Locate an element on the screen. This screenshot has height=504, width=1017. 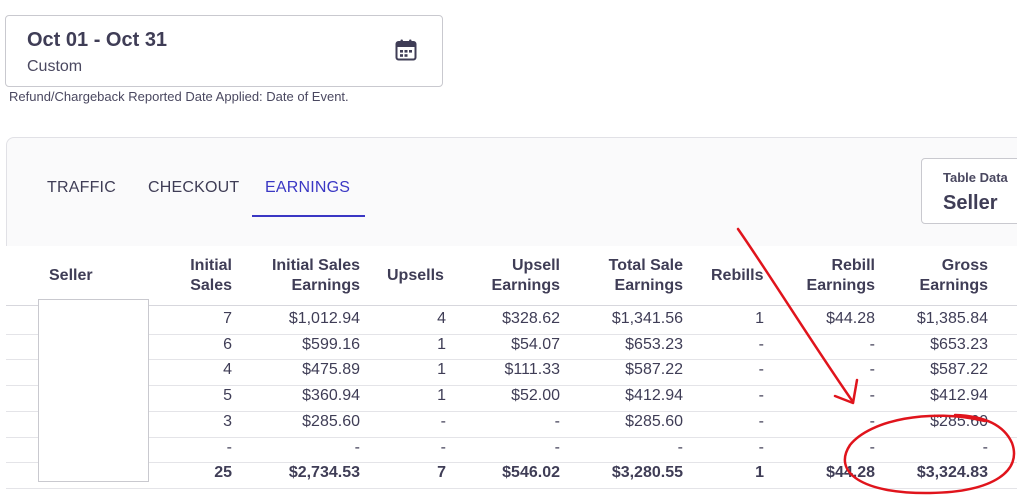
cell-total-sale-earnings: $1,341.56 is located at coordinates (647, 318).